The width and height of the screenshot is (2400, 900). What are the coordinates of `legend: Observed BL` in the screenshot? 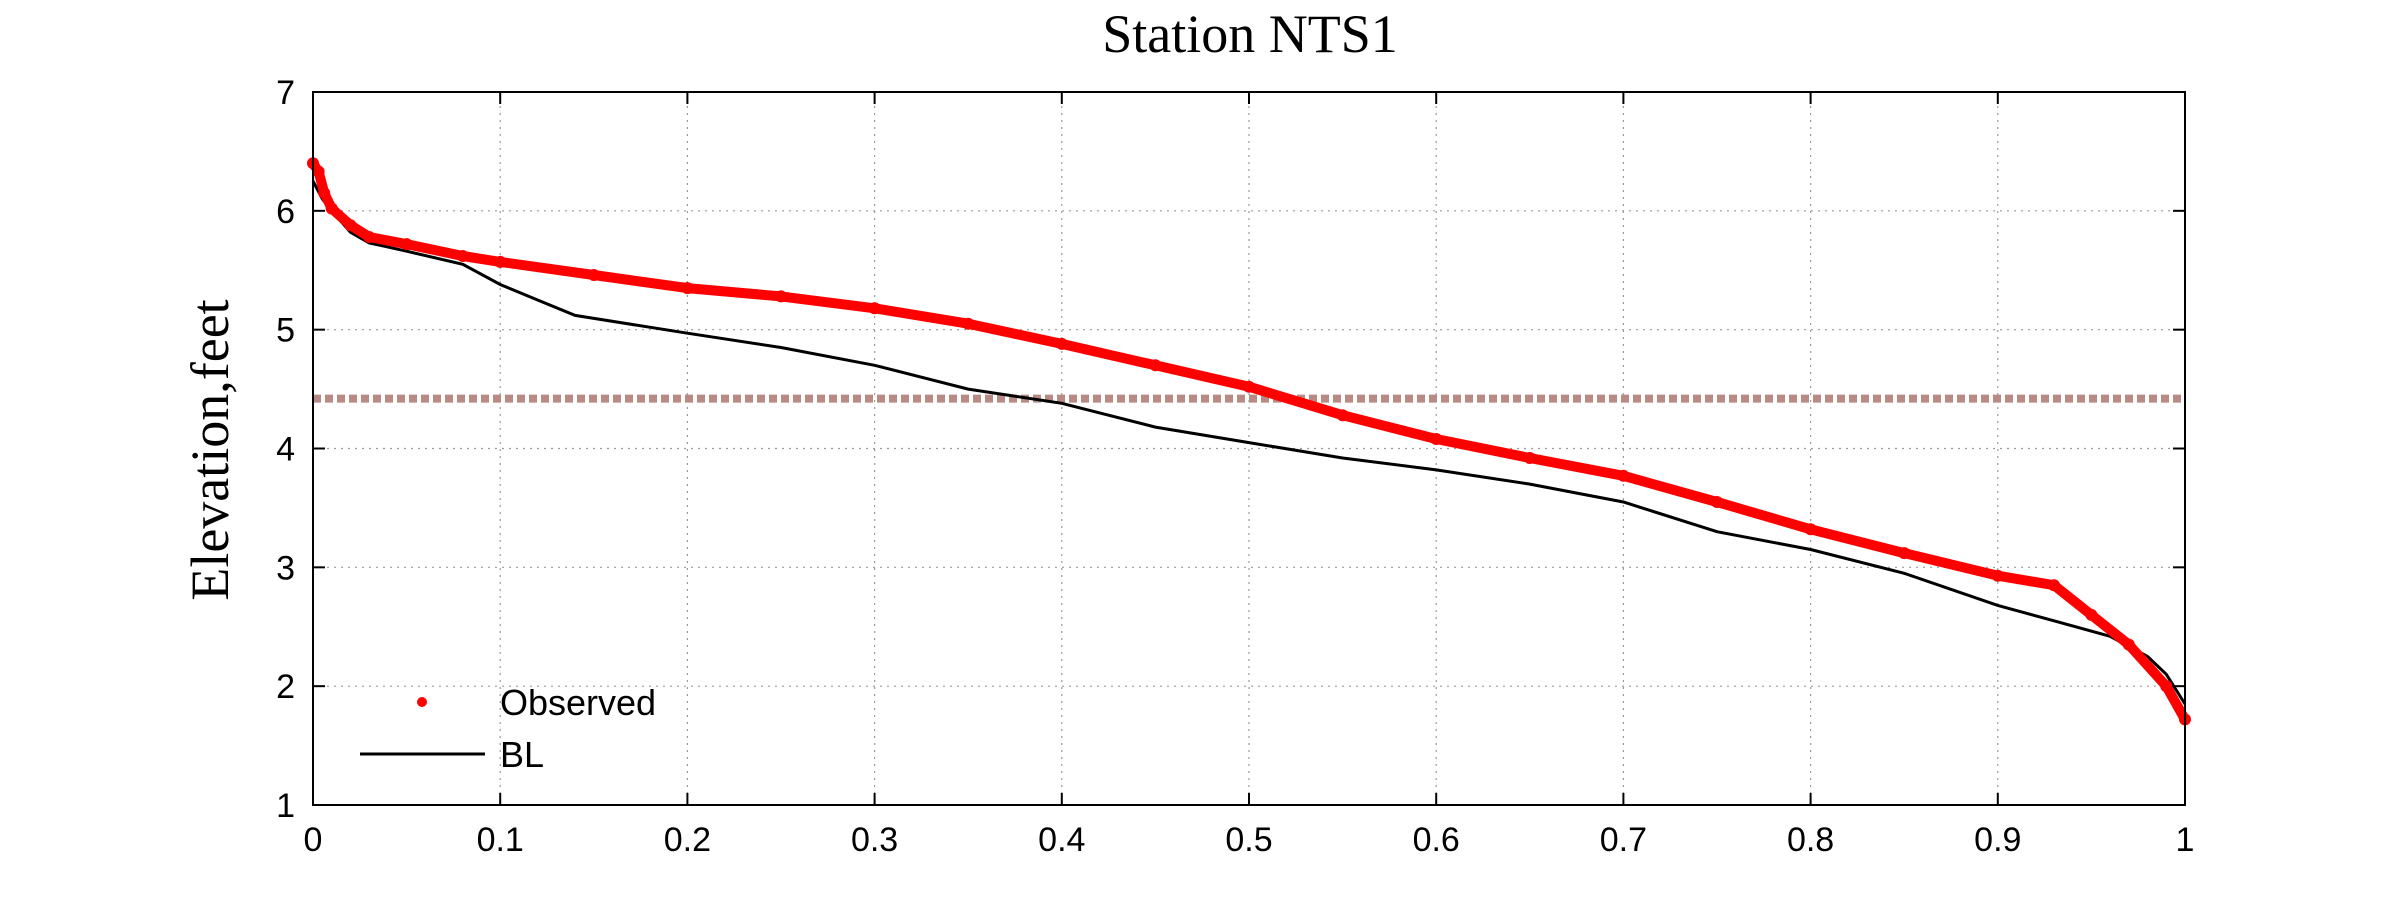 It's located at (508, 728).